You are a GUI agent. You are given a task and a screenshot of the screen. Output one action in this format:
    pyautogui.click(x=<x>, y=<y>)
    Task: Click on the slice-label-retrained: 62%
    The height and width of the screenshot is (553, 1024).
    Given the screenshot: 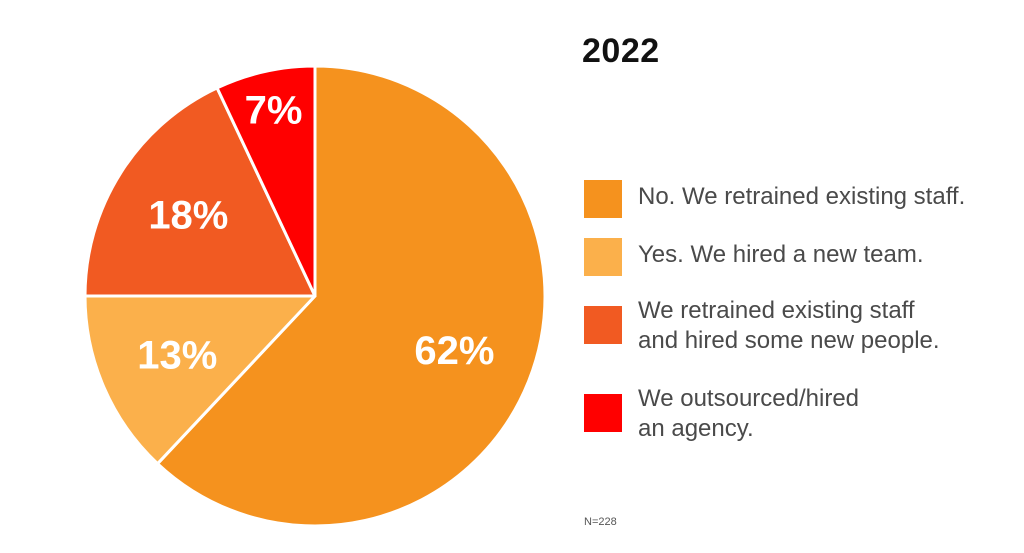 What is the action you would take?
    pyautogui.click(x=454, y=351)
    